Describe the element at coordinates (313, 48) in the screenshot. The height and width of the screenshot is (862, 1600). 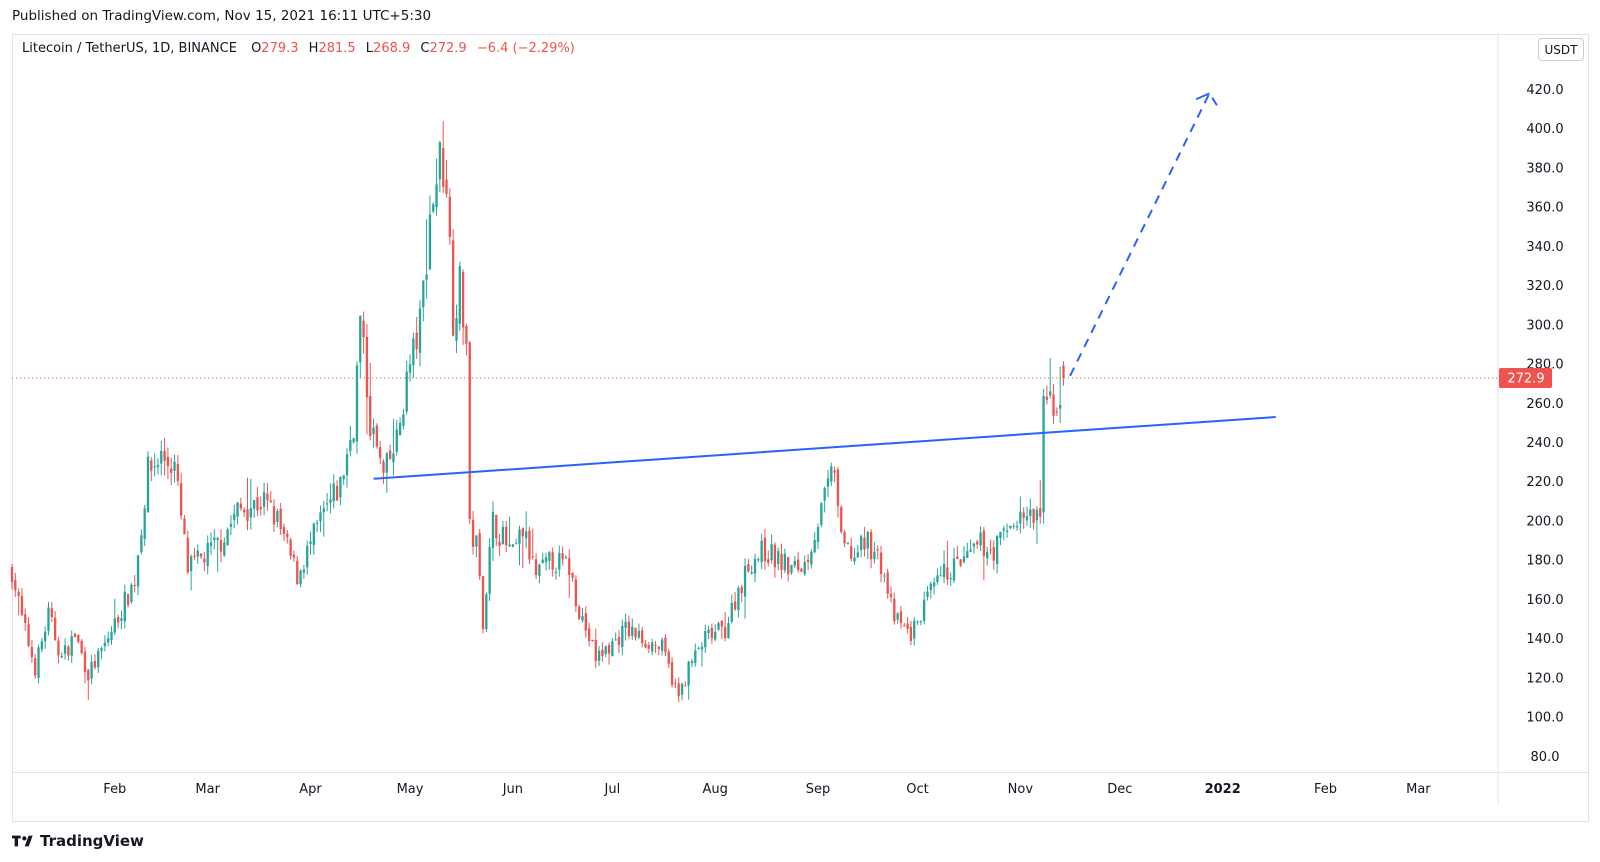
I see `high-label: H` at that location.